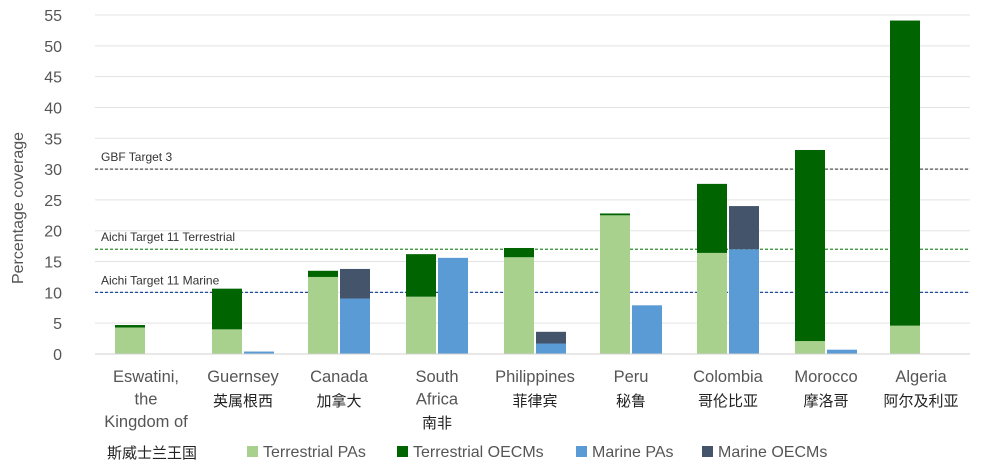 This screenshot has width=1000, height=471. I want to click on legend-swatch-marine-pas, so click(581, 451).